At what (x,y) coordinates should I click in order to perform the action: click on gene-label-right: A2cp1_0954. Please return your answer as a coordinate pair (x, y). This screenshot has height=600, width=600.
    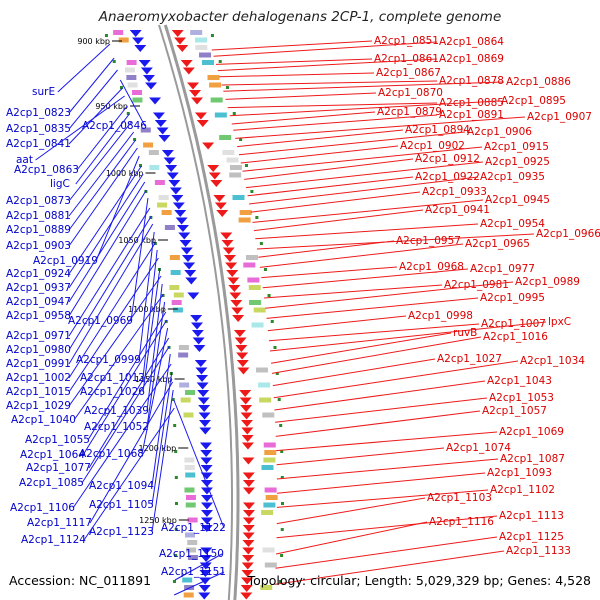
    Looking at the image, I should click on (512, 224).